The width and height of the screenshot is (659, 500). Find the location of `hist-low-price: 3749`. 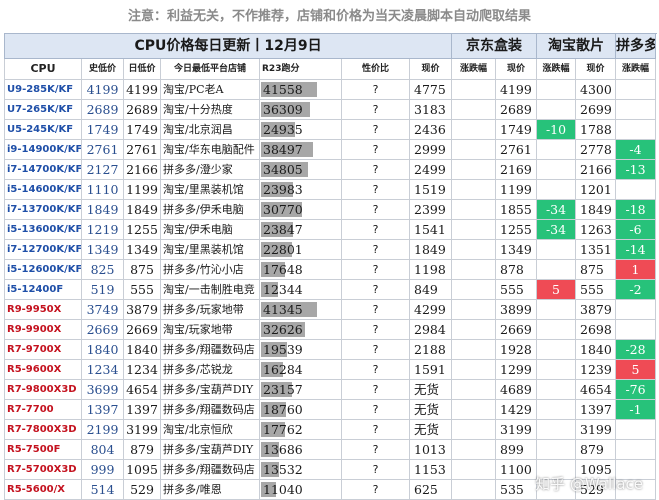

hist-low-price: 3749 is located at coordinates (102, 309).